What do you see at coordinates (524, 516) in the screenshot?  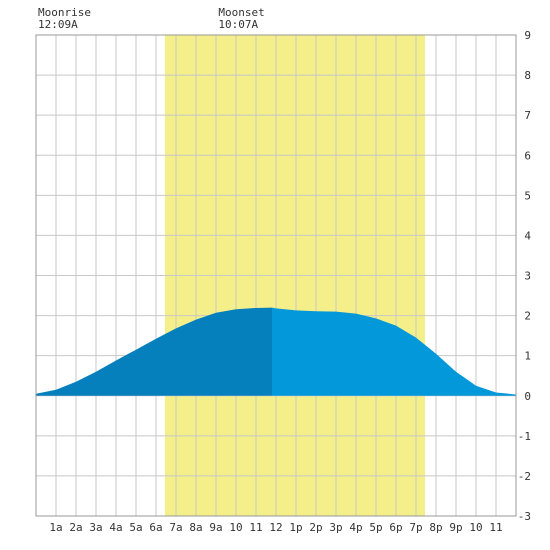 I see `y-tick-label-0: -3` at bounding box center [524, 516].